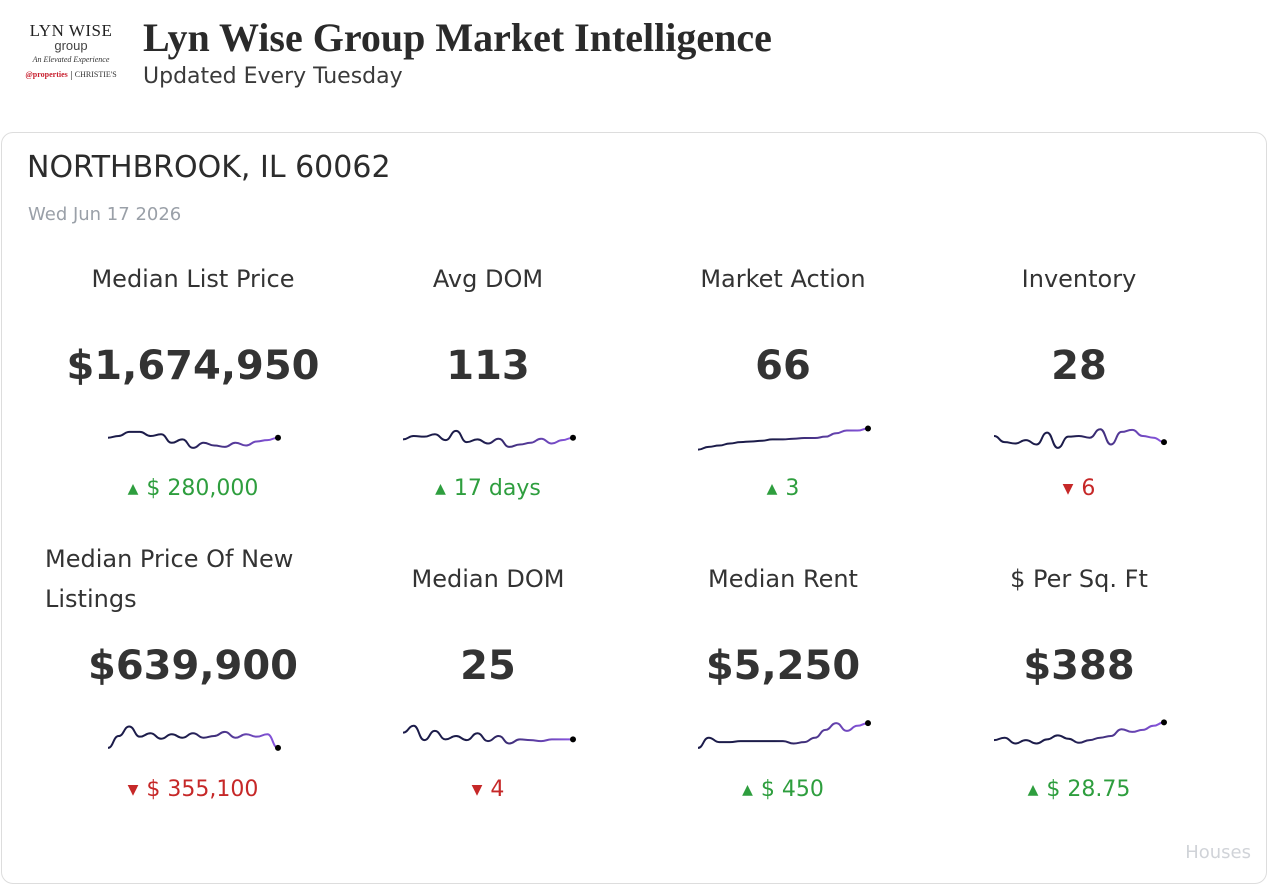 The height and width of the screenshot is (896, 1280). I want to click on metric-value: $5,250, so click(783, 666).